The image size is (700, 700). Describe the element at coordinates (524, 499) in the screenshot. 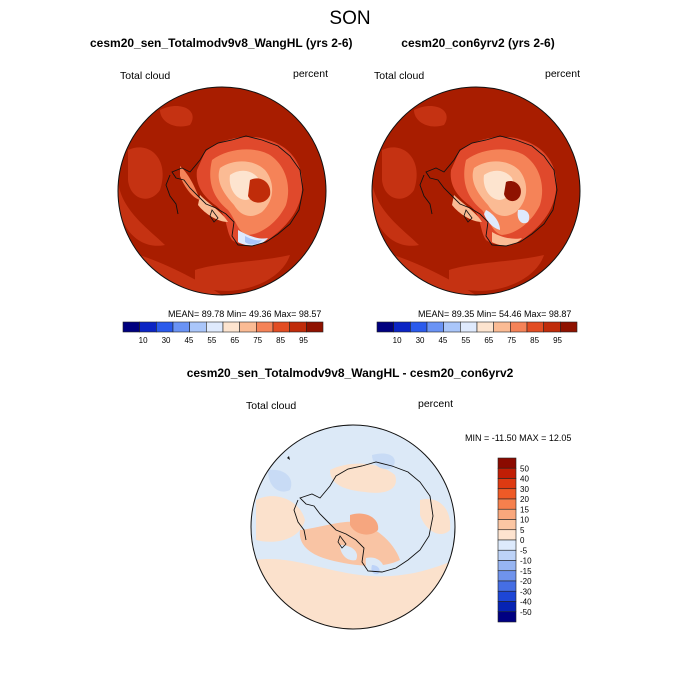

I see `panel-3-colorbar-tick-label: 20` at that location.